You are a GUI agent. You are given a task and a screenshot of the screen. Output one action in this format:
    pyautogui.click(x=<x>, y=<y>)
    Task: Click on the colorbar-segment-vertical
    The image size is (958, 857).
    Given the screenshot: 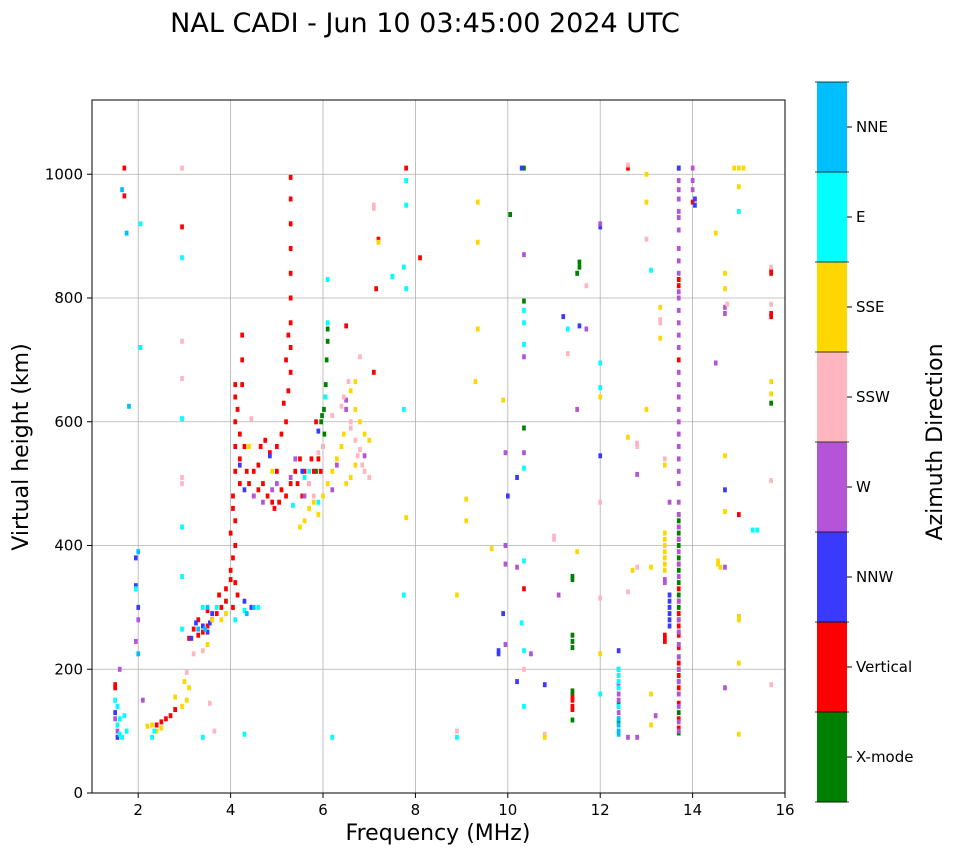 What is the action you would take?
    pyautogui.click(x=832, y=667)
    